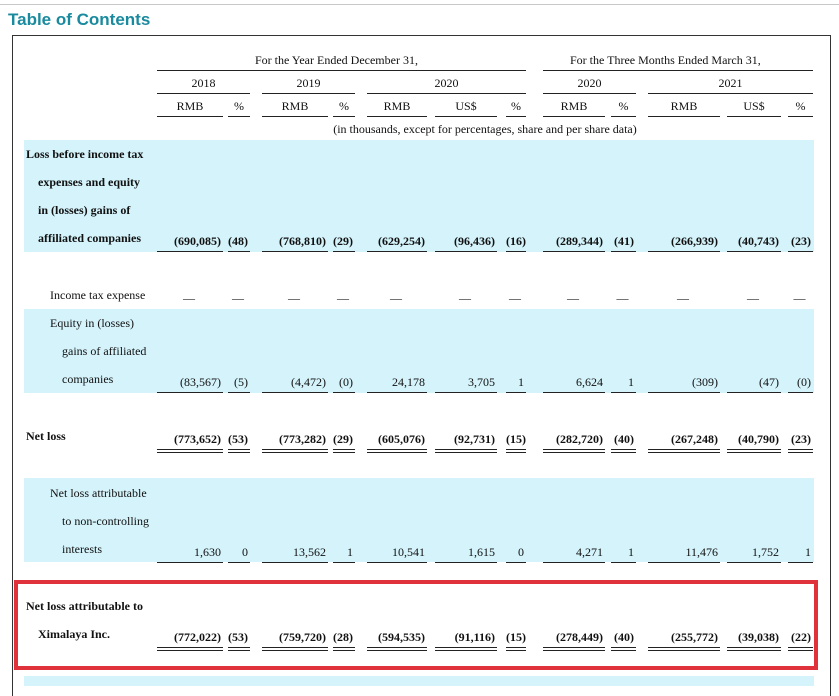 This screenshot has width=839, height=696. Describe the element at coordinates (84, 606) in the screenshot. I see `row-label: Net loss attributable to` at that location.